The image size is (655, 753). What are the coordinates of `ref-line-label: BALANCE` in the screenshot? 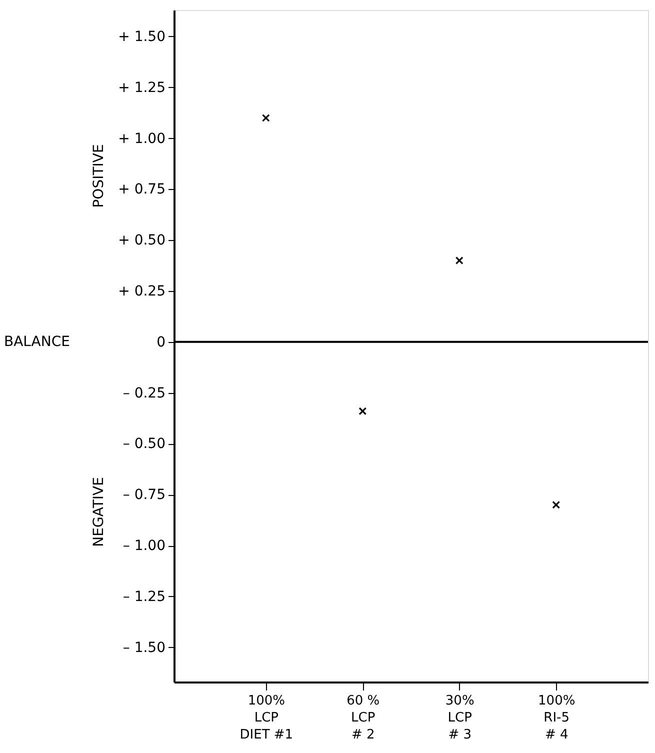 It's located at (37, 342).